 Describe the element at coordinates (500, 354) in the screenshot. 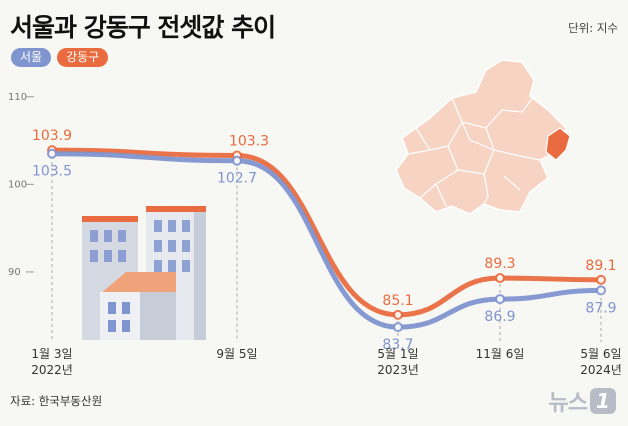

I see `x-tick-label: 11월 6일` at that location.